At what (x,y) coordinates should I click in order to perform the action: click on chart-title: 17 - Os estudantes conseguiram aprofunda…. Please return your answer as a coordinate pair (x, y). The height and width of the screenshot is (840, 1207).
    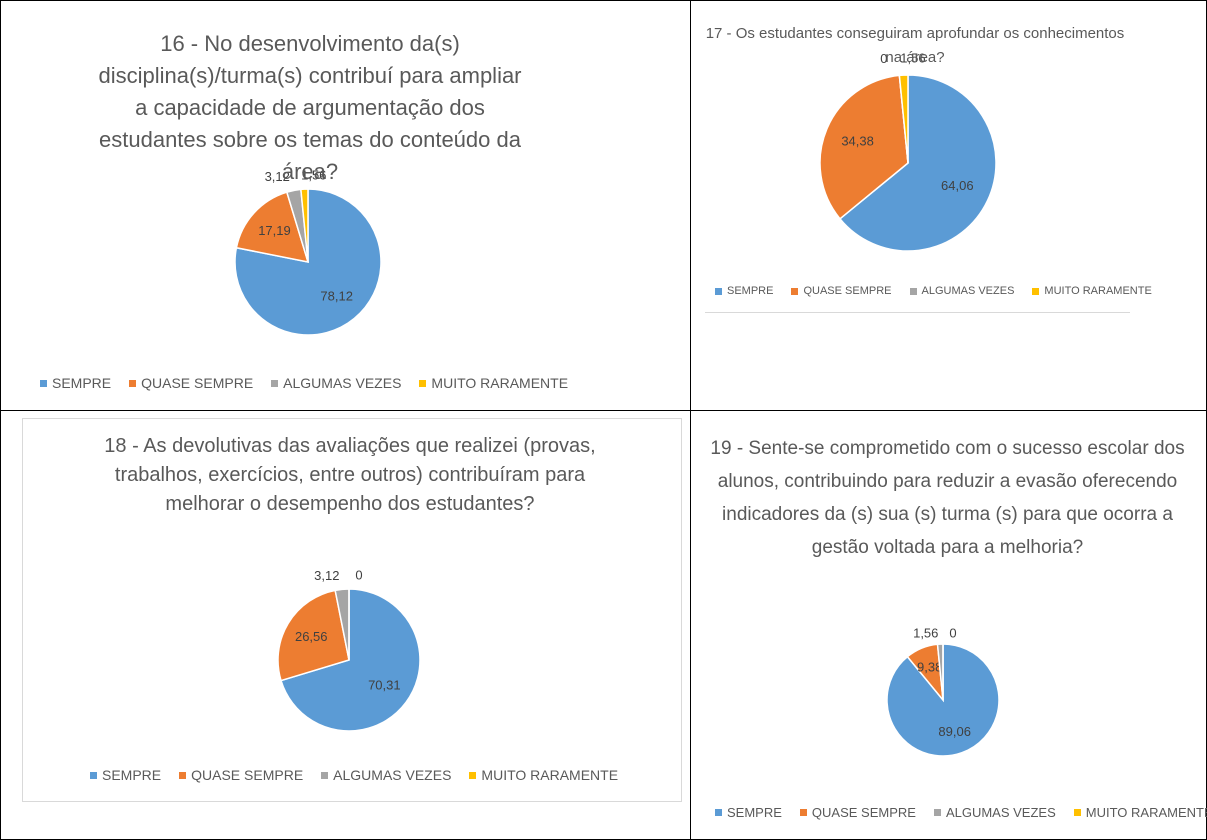
    Looking at the image, I should click on (915, 45).